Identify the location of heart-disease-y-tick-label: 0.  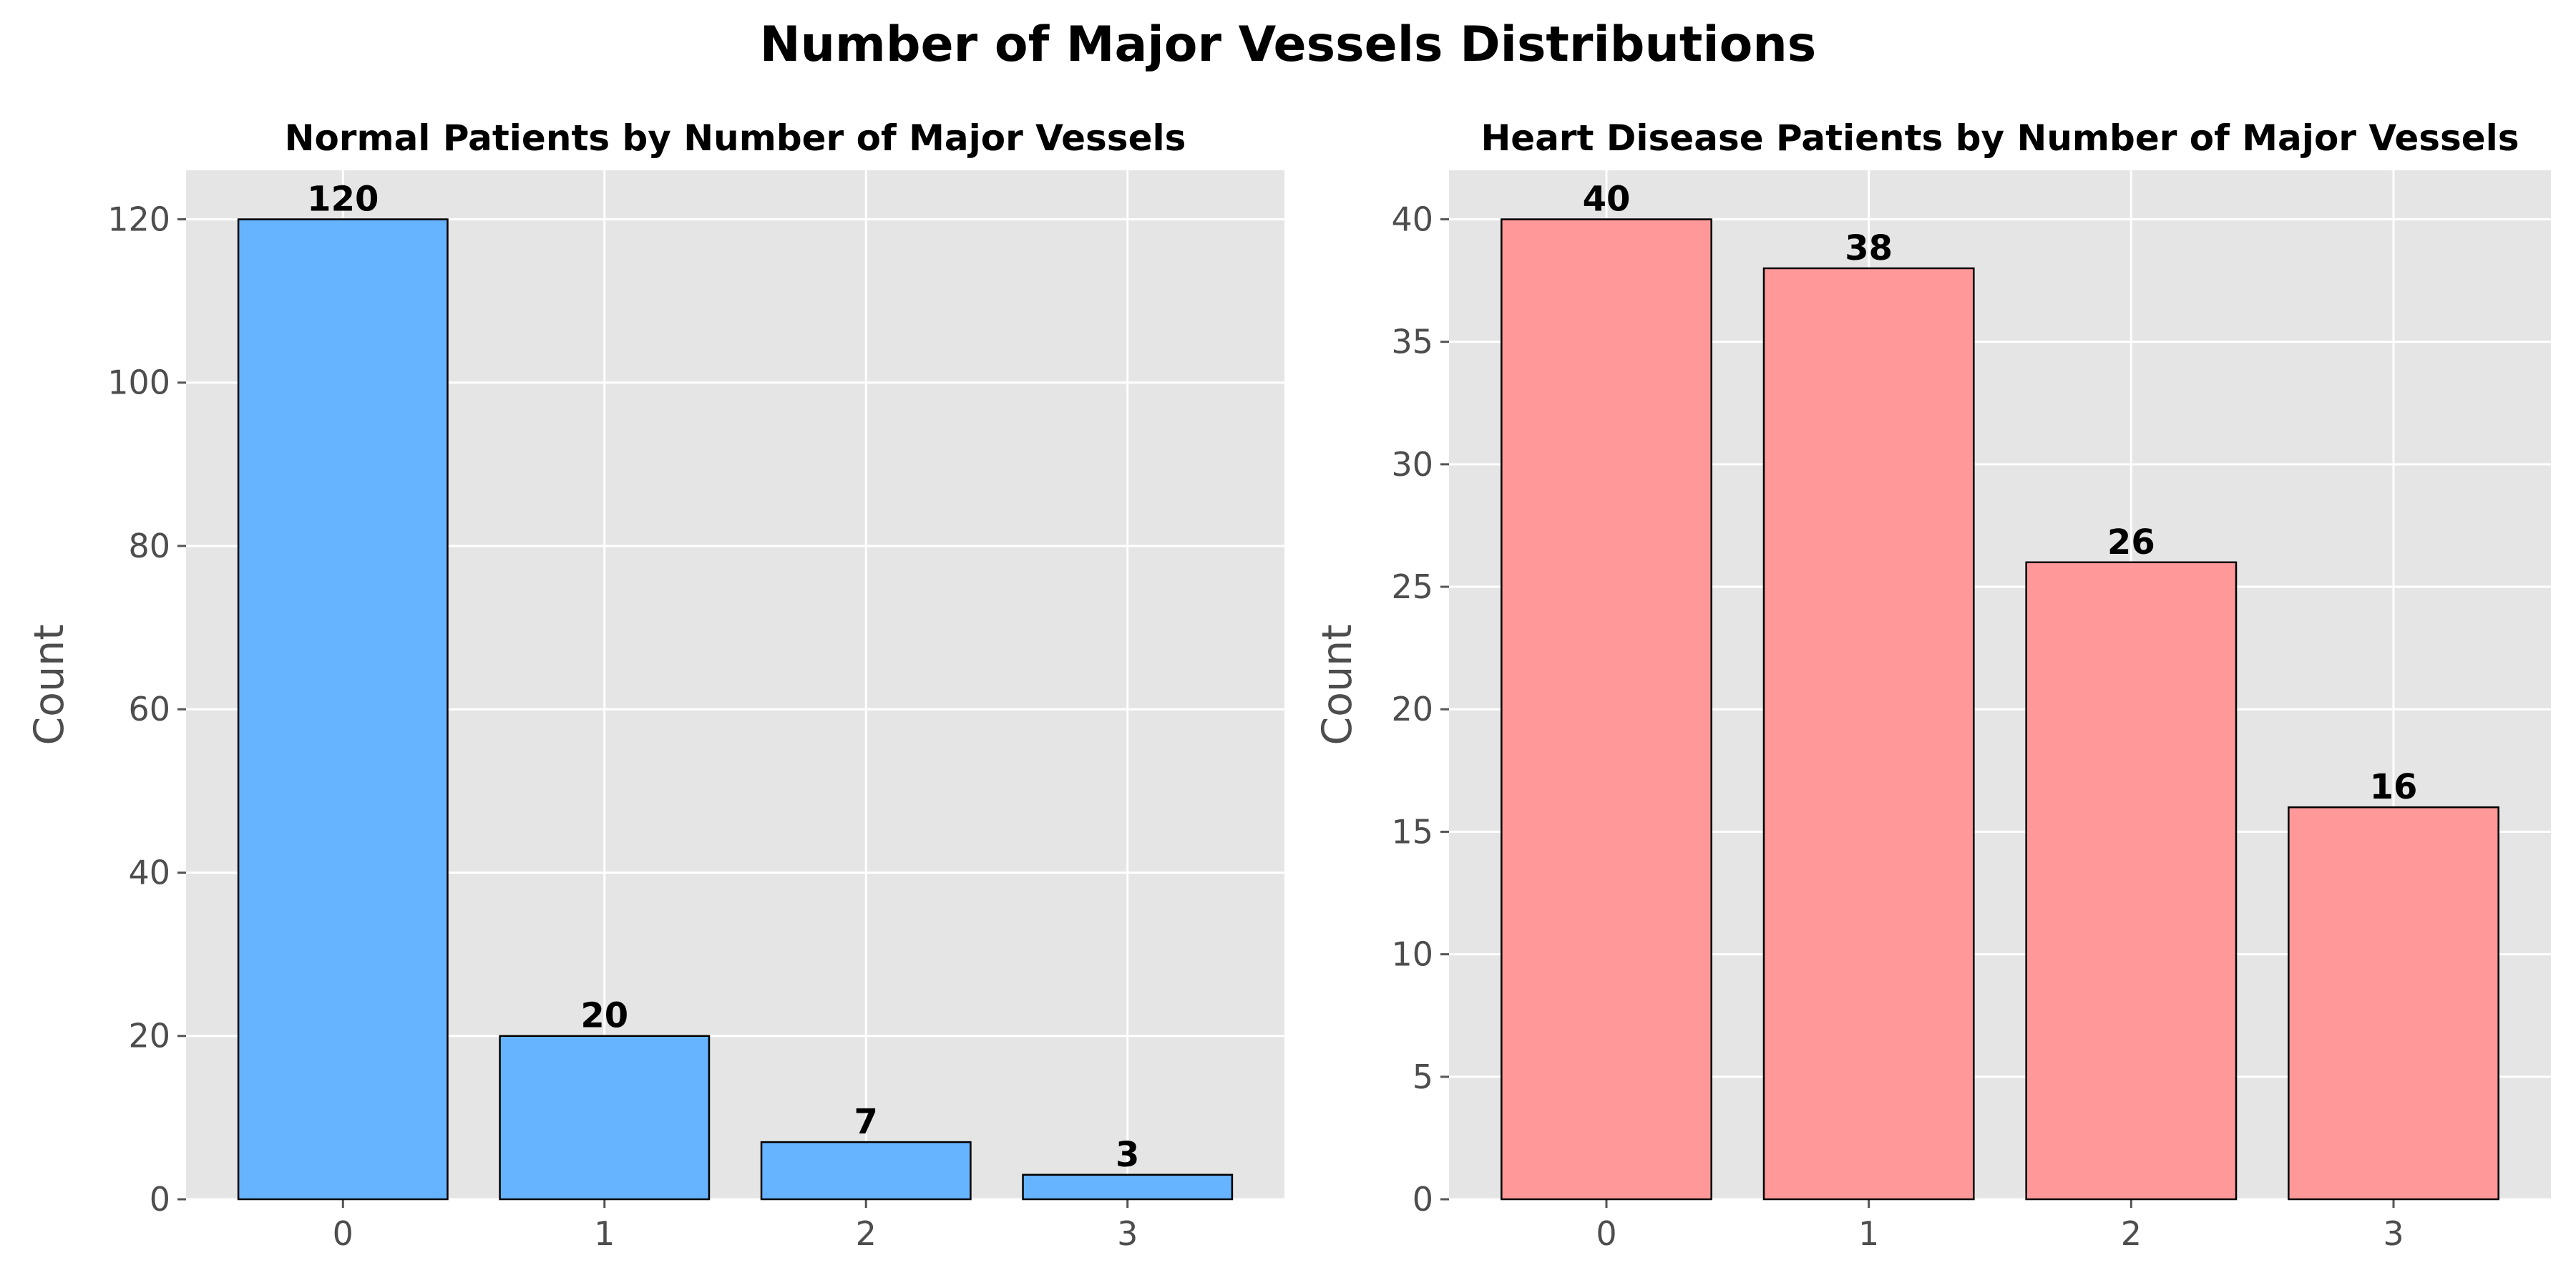
(1423, 1199).